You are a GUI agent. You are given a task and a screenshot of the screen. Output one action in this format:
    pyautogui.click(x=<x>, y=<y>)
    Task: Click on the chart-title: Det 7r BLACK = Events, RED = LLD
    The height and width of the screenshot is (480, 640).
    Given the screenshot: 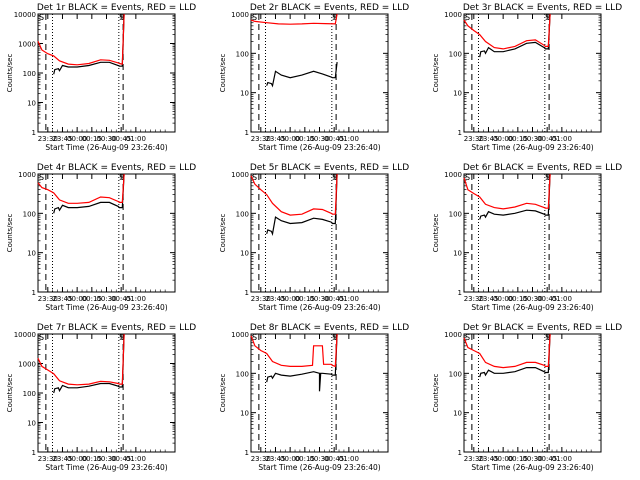 What is the action you would take?
    pyautogui.click(x=116, y=328)
    